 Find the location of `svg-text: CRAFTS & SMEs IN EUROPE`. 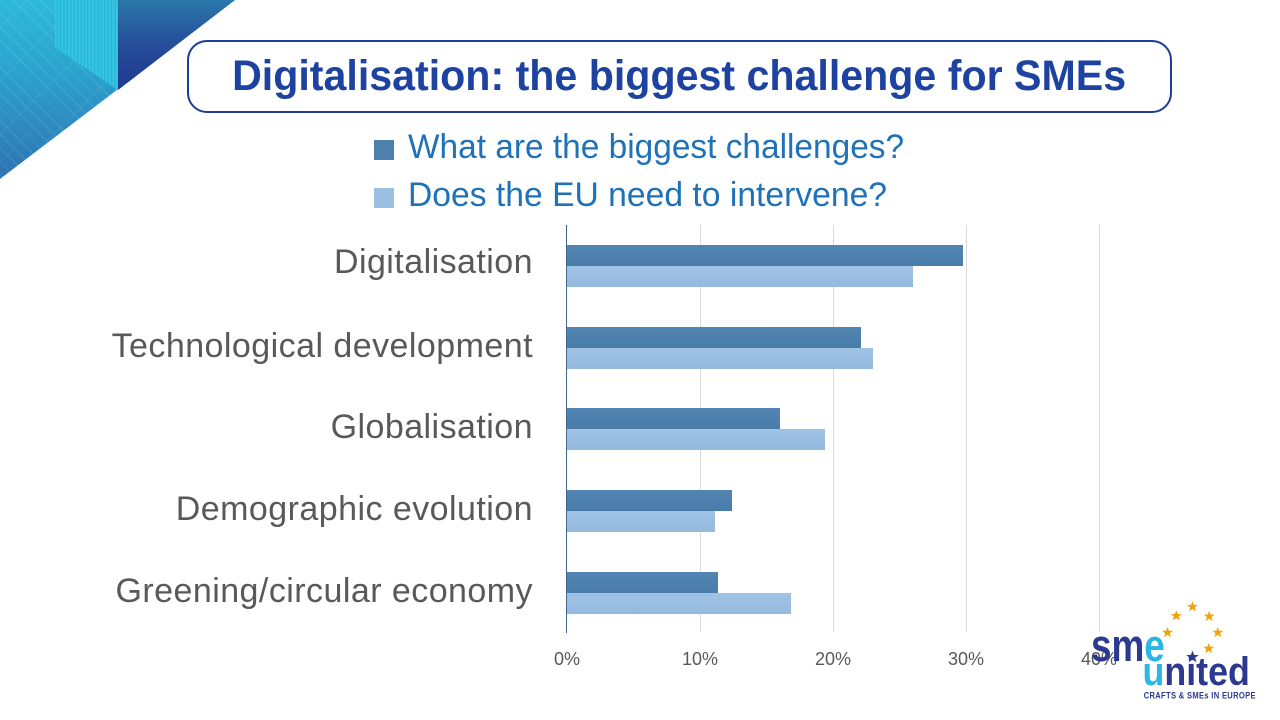

svg-text: CRAFTS & SMEs IN EUROPE is located at coordinates (1200, 695).